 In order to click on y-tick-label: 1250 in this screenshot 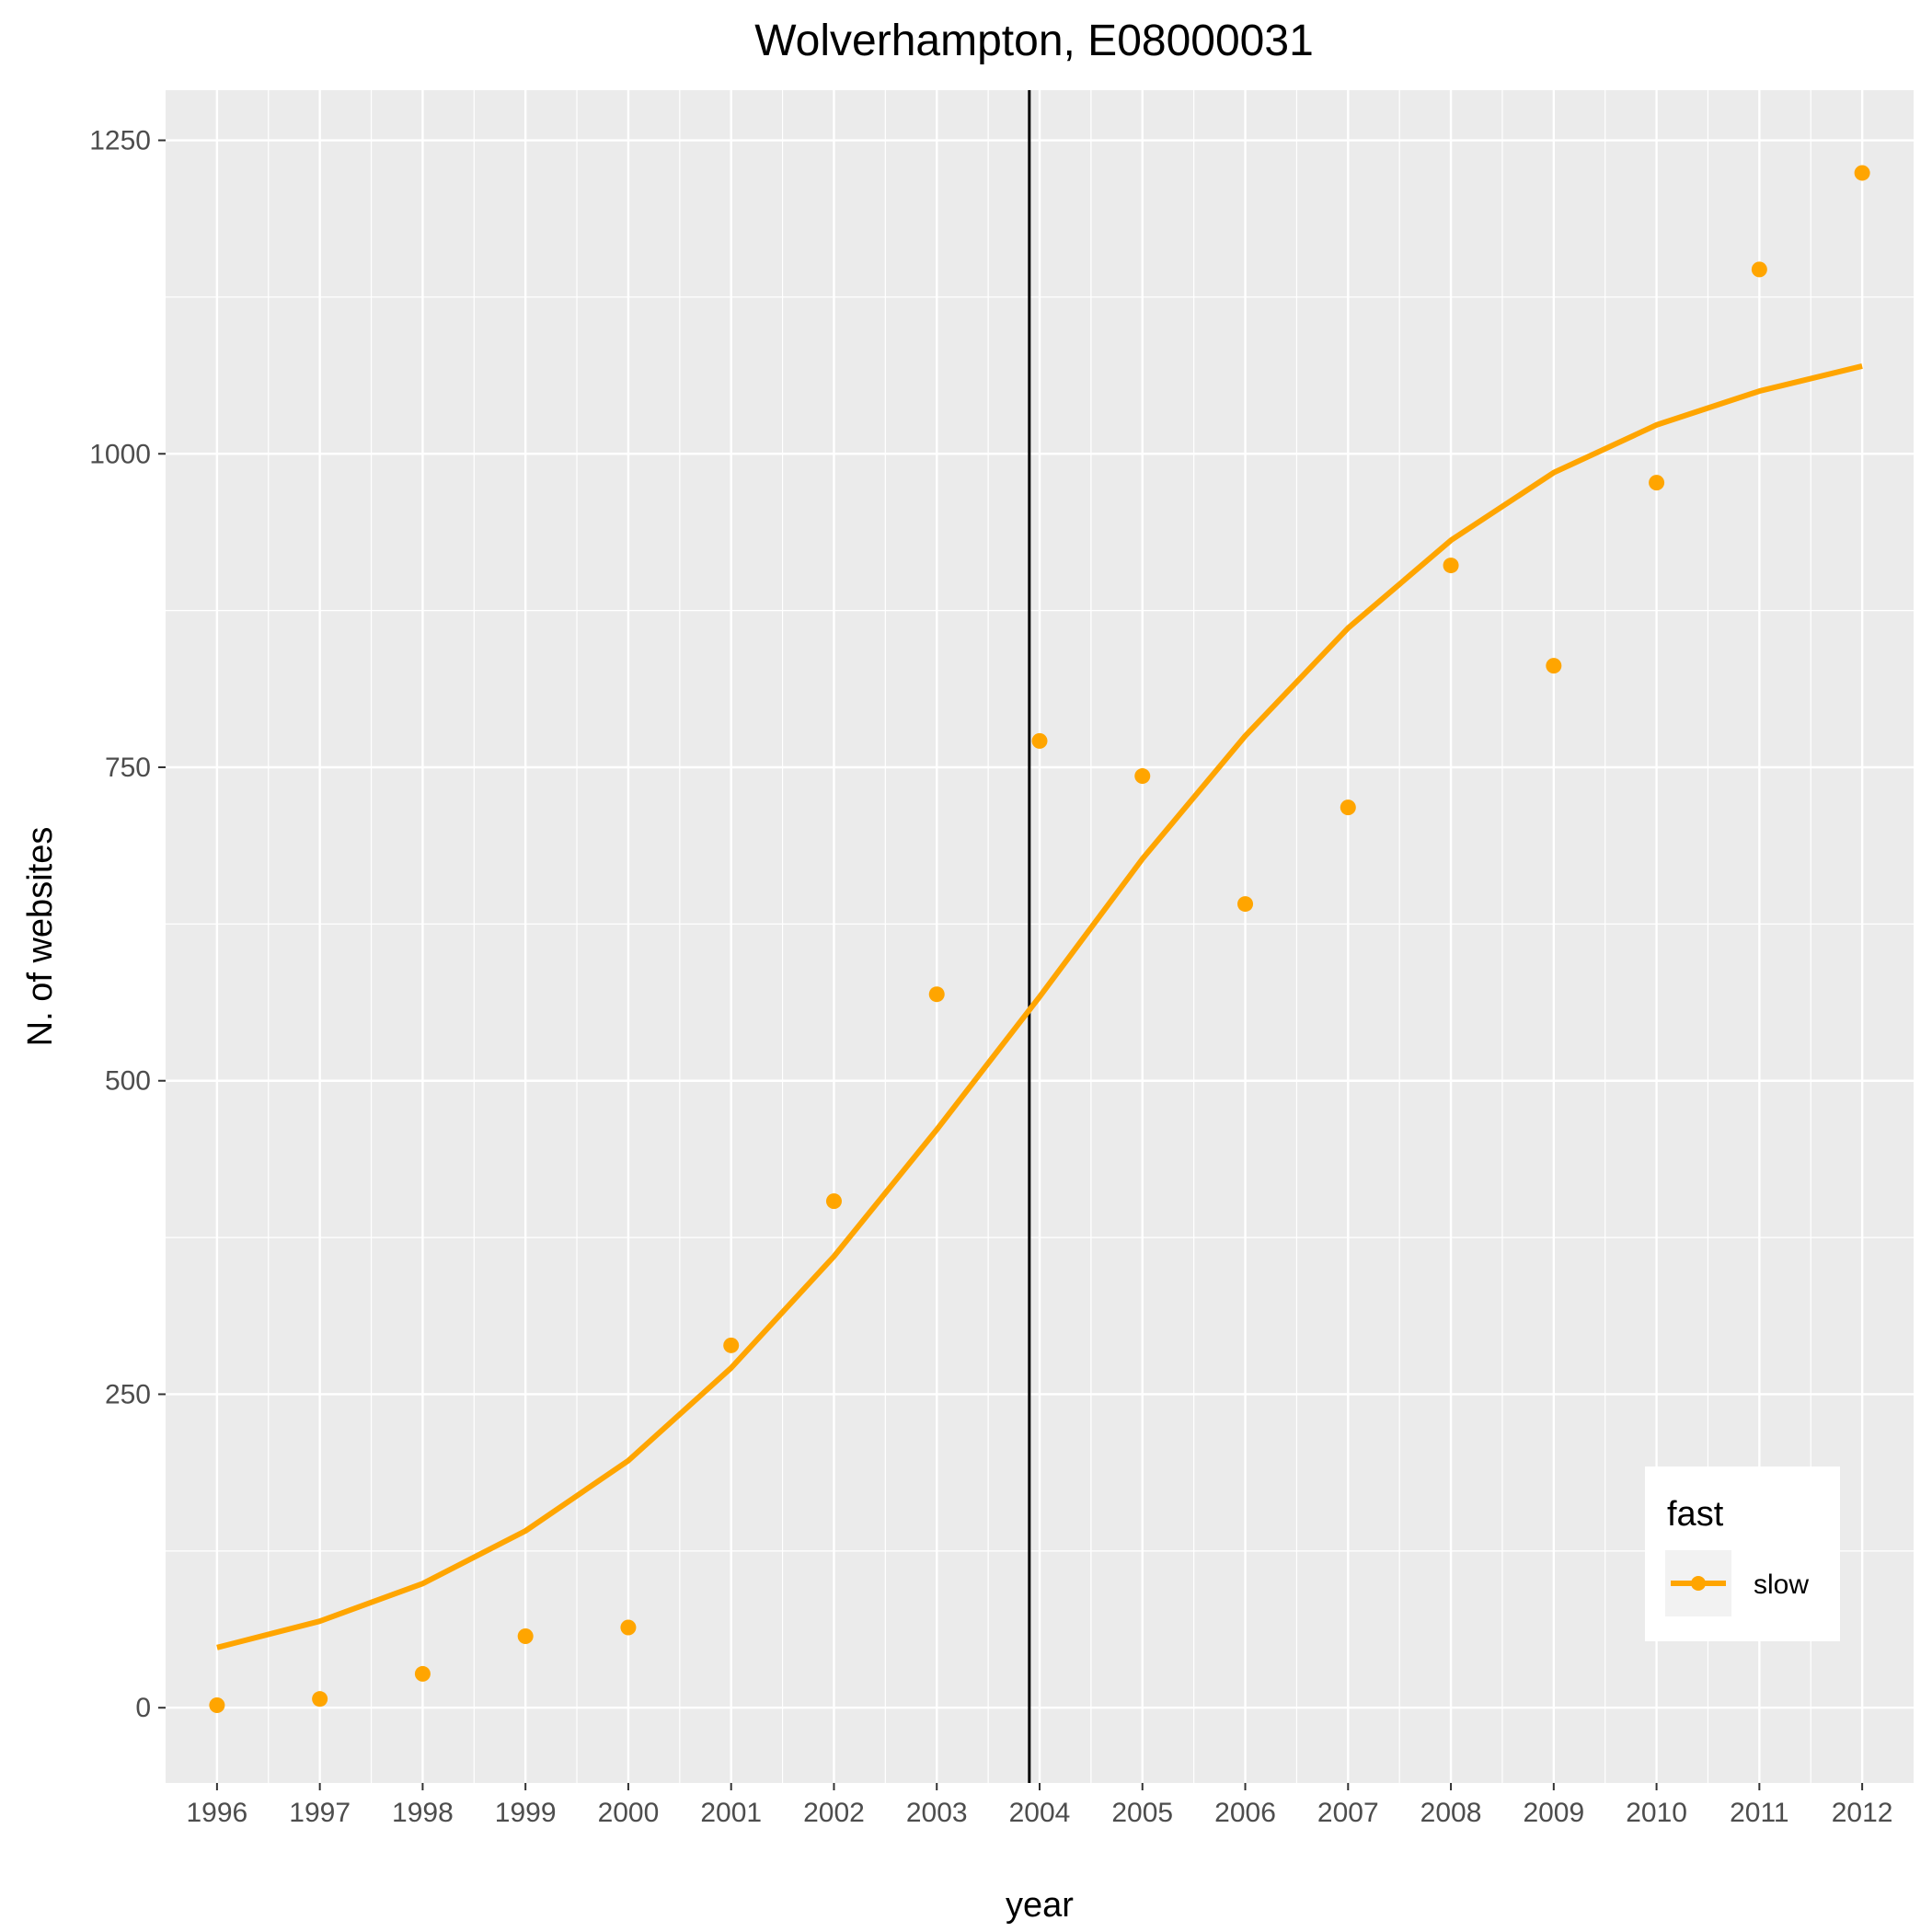, I will do `click(120, 141)`.